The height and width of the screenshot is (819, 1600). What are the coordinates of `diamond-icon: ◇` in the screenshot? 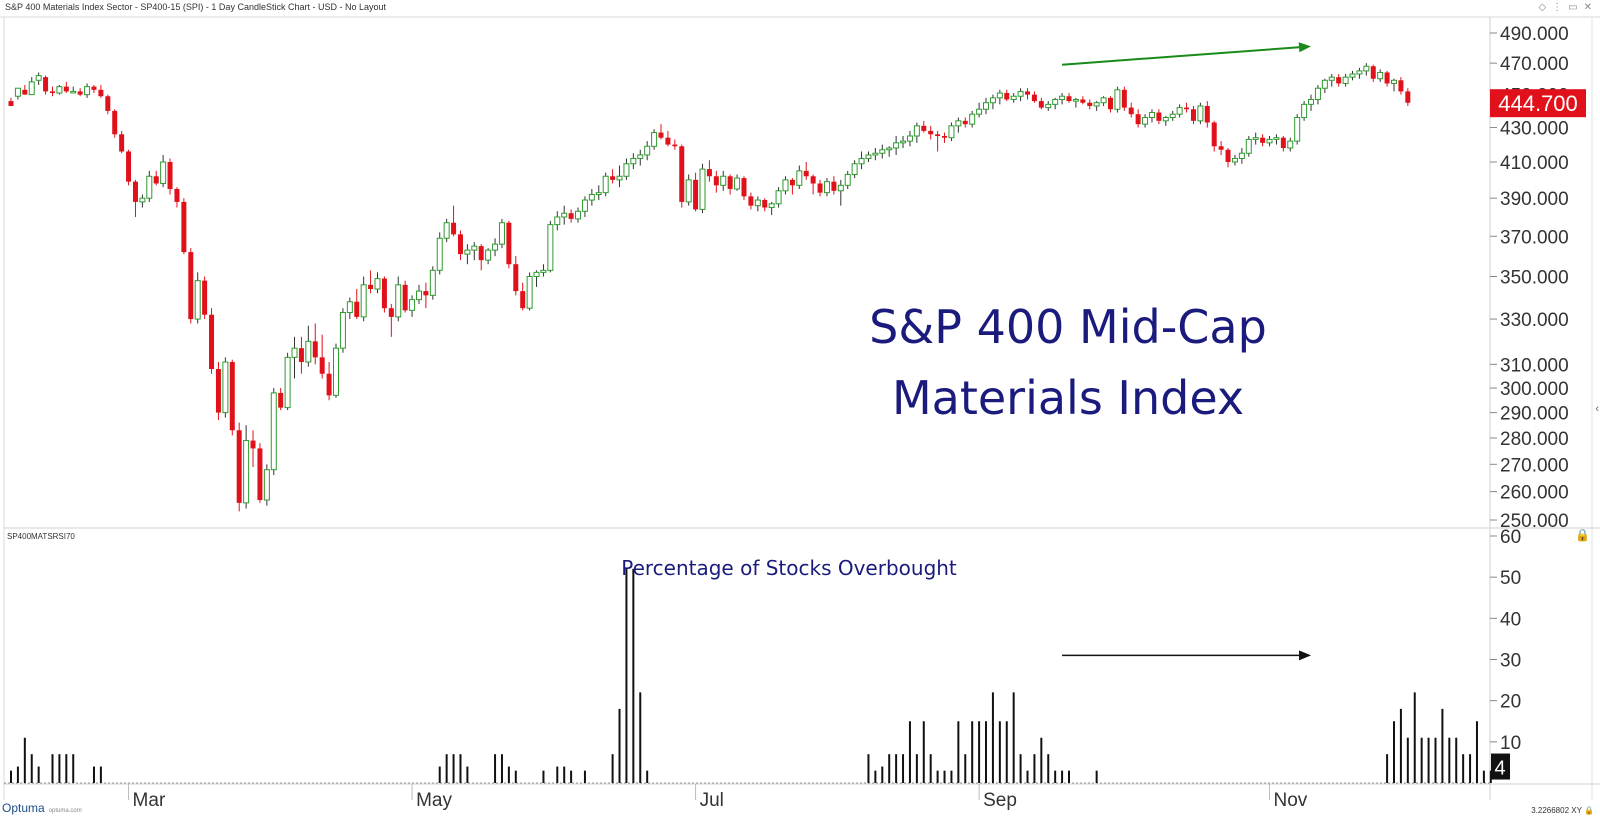 It's located at (1542, 7).